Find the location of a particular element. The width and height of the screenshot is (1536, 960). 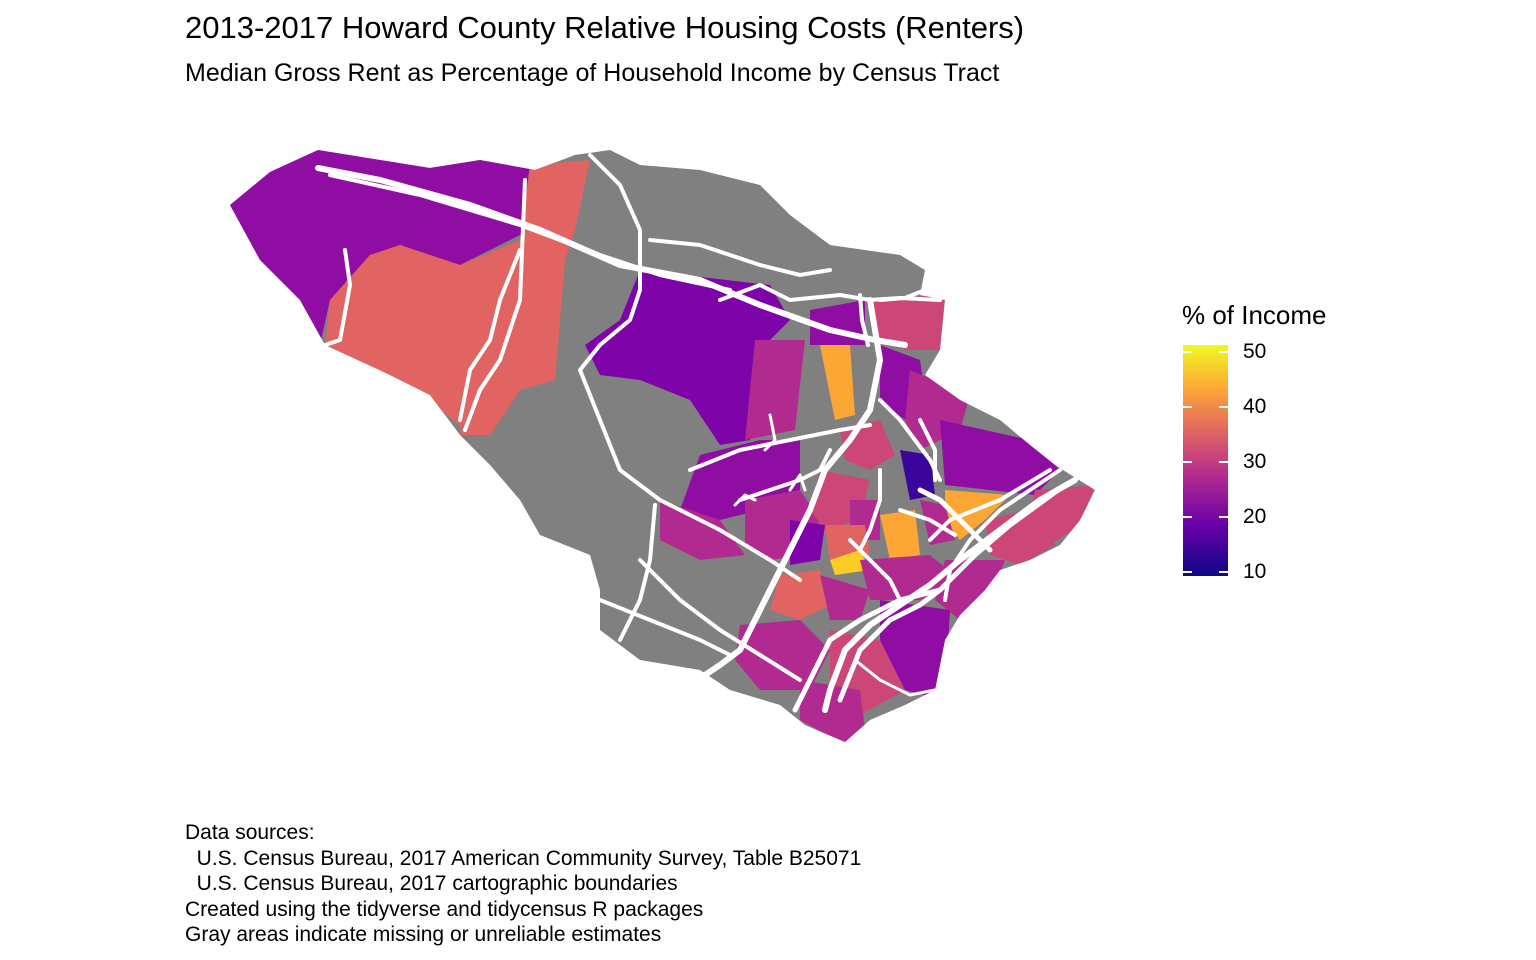

tract-oakland-mills is located at coordinates (900, 535).